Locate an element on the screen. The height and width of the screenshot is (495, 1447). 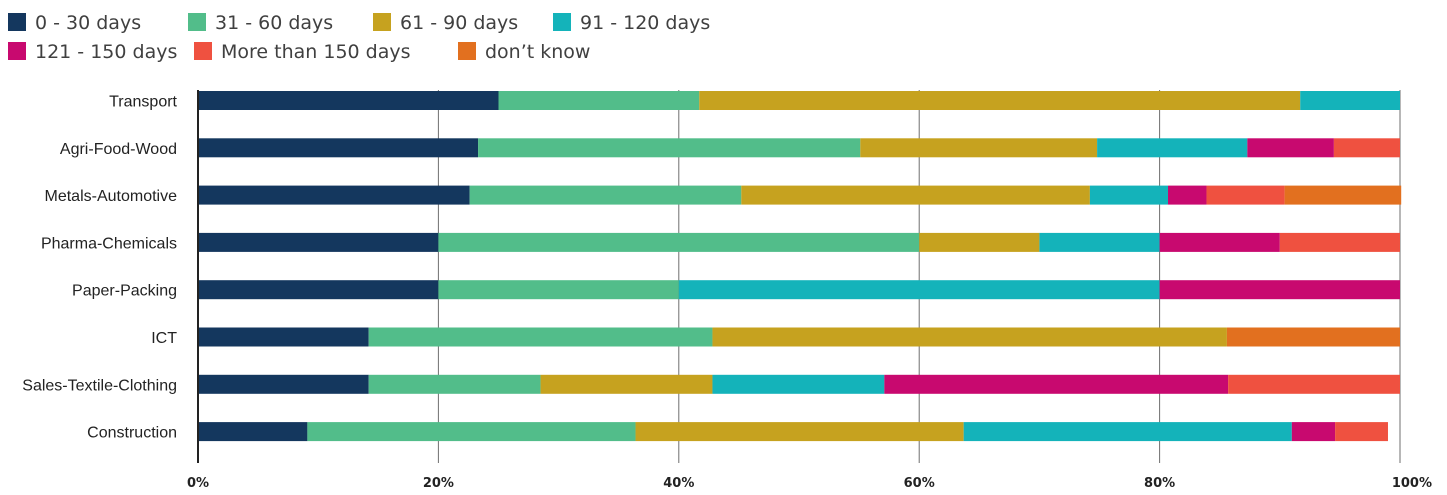
legend-label: 91 - 120 days is located at coordinates (645, 23).